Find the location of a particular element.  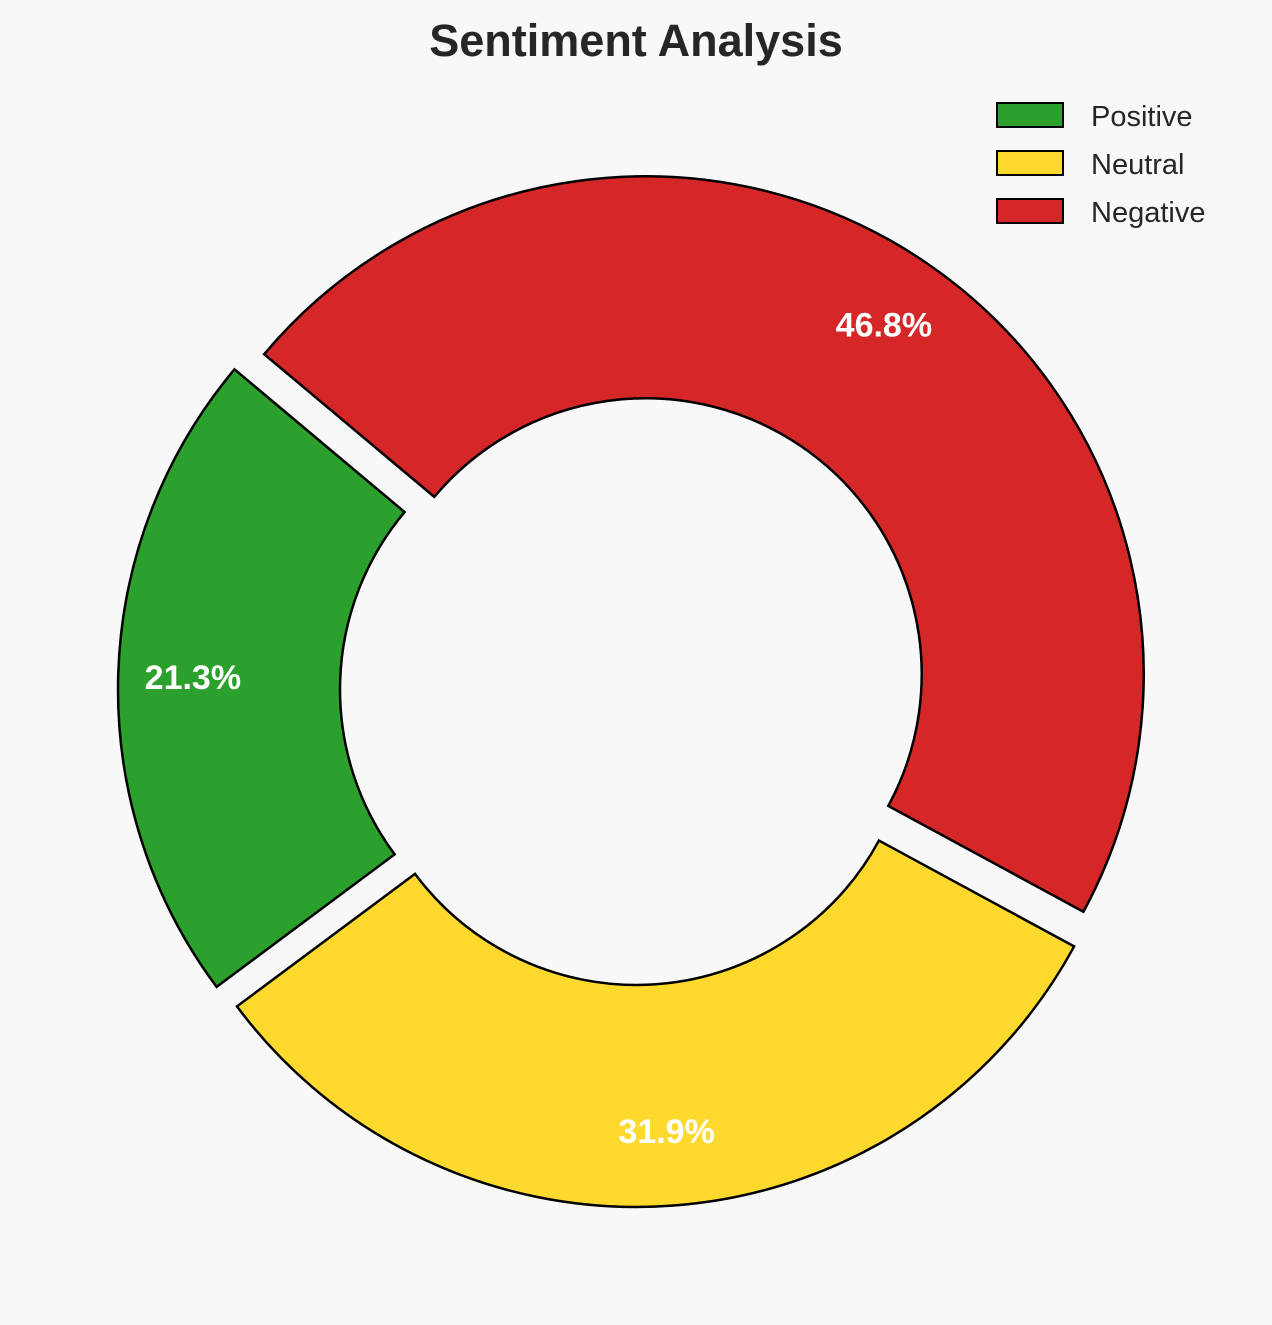

slice-label-neutral: 31.9% is located at coordinates (666, 1132).